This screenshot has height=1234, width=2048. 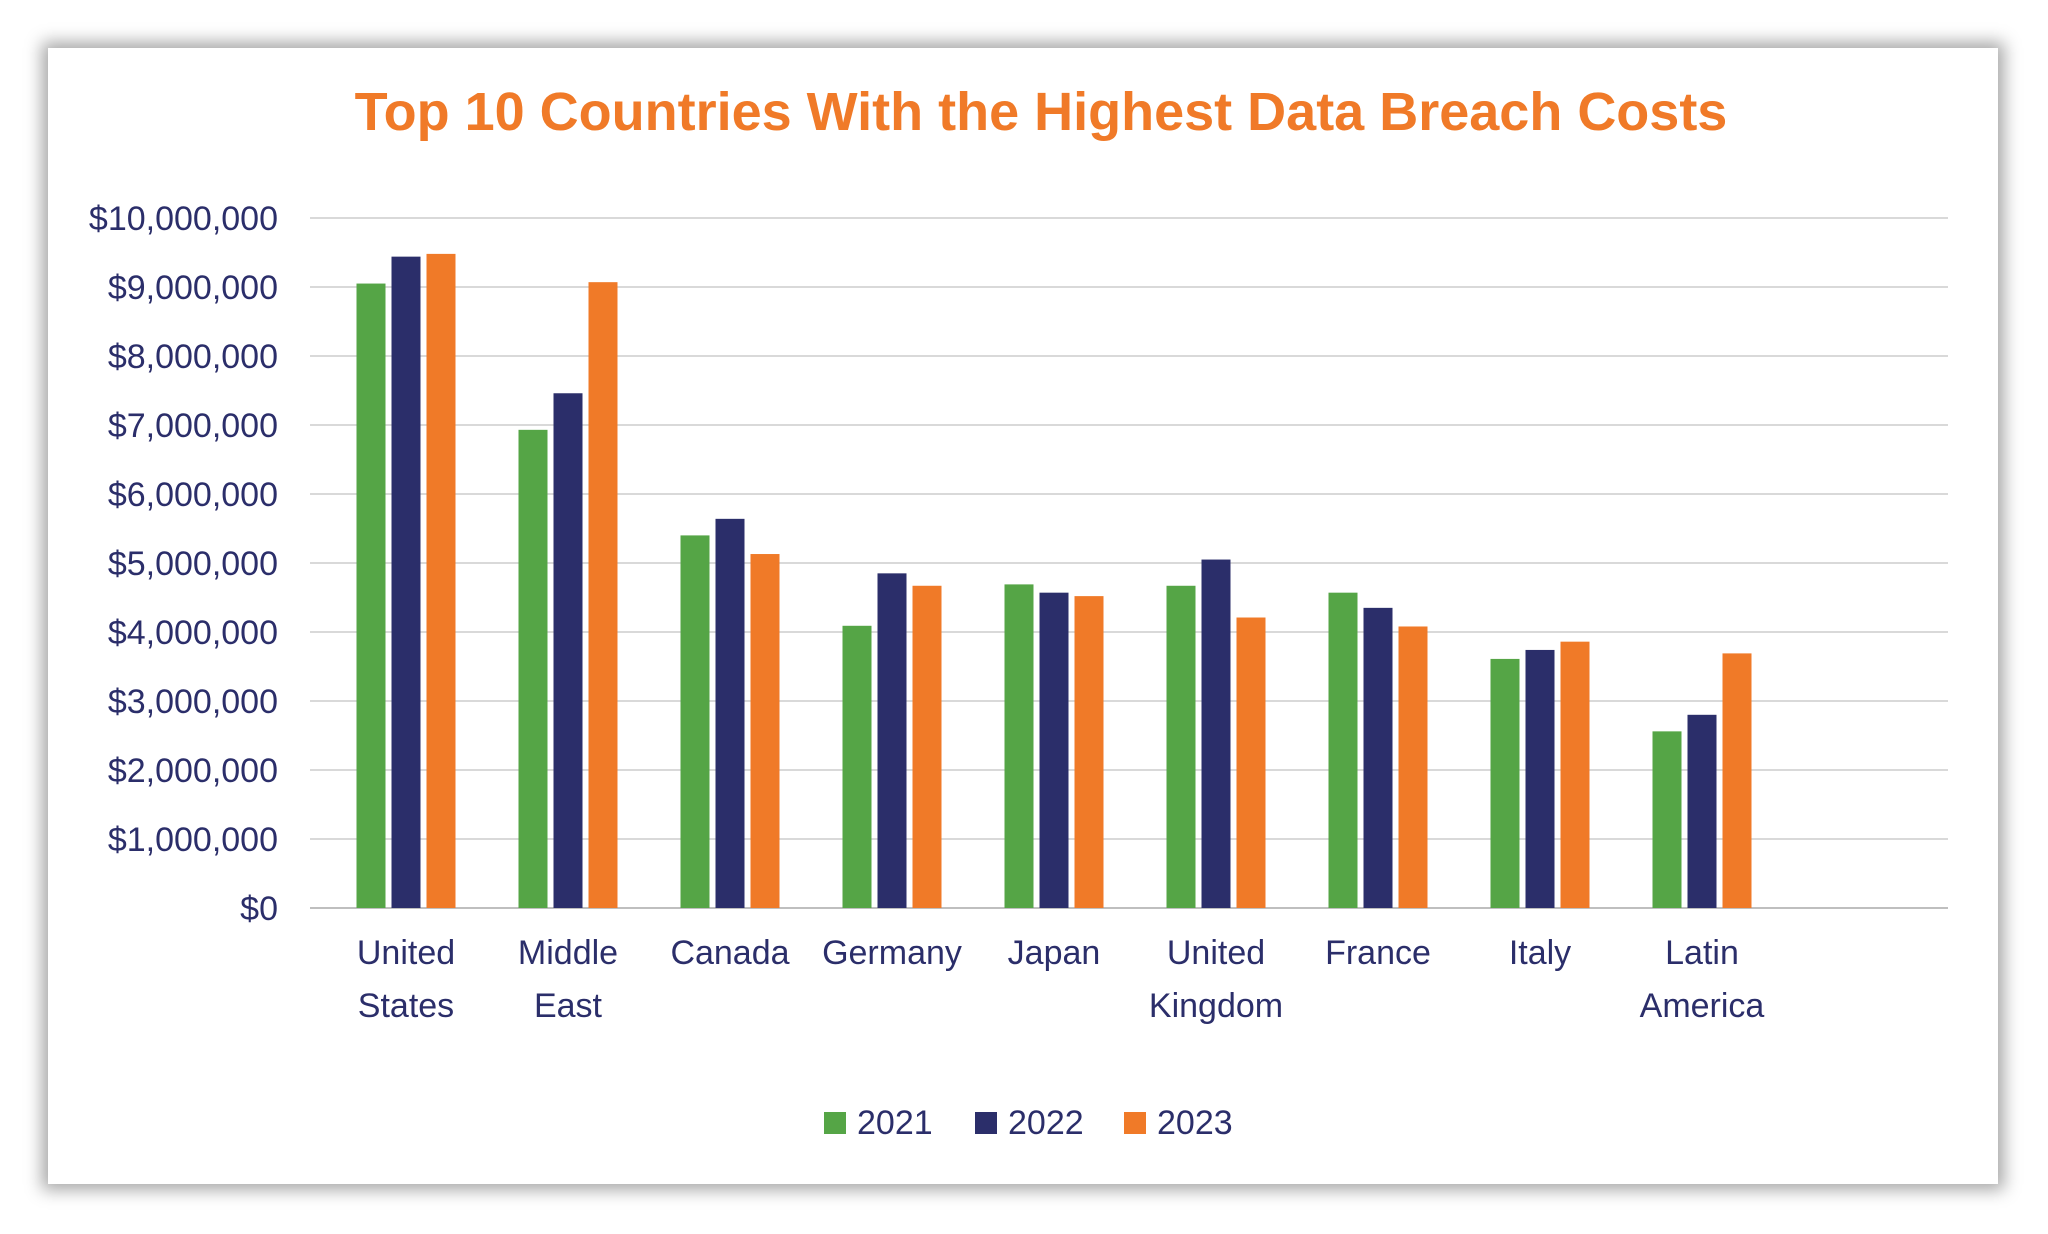 What do you see at coordinates (895, 1123) in the screenshot?
I see `legend-label: 2021` at bounding box center [895, 1123].